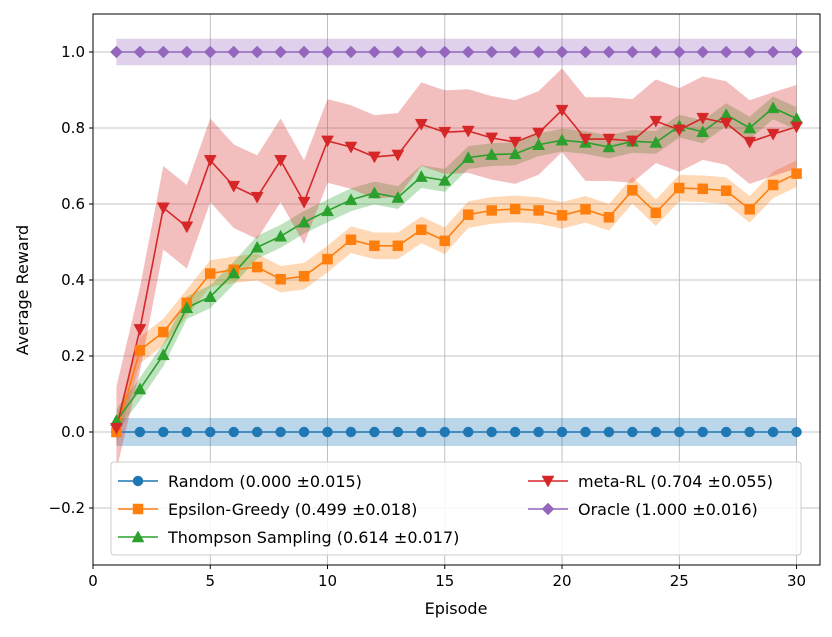 The width and height of the screenshot is (832, 637). What do you see at coordinates (796, 581) in the screenshot?
I see `x-tick-label: 30` at bounding box center [796, 581].